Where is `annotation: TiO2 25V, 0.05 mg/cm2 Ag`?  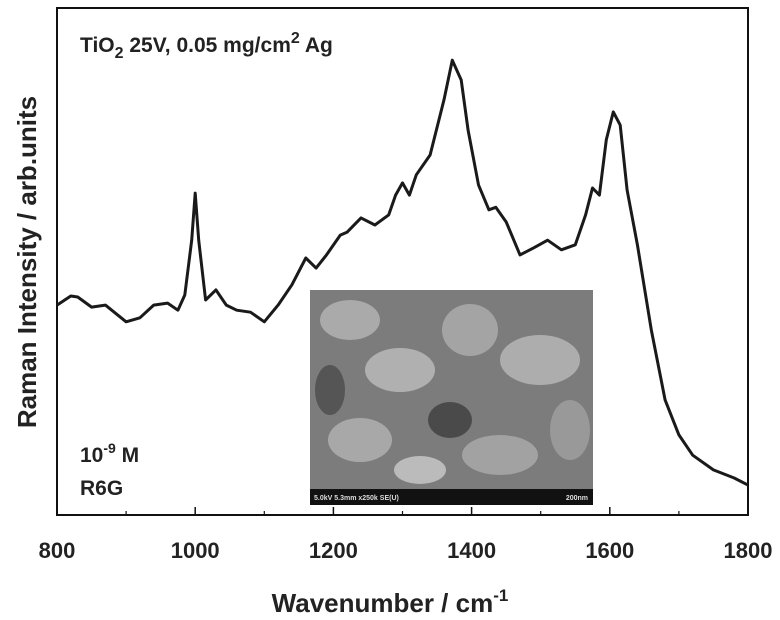
annotation: TiO2 25V, 0.05 mg/cm2 Ag is located at coordinates (206, 46).